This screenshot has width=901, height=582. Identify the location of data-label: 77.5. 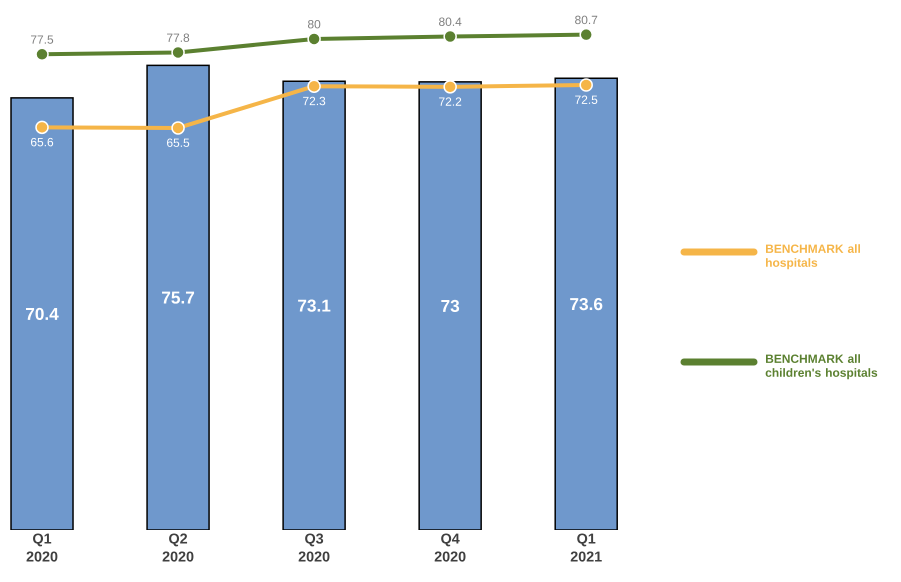
(42, 39).